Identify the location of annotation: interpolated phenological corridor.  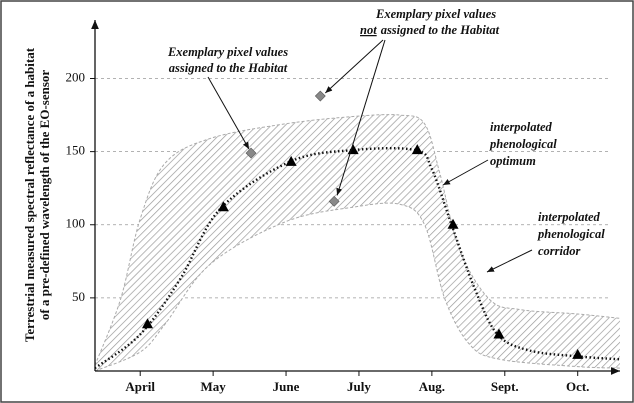
(571, 234).